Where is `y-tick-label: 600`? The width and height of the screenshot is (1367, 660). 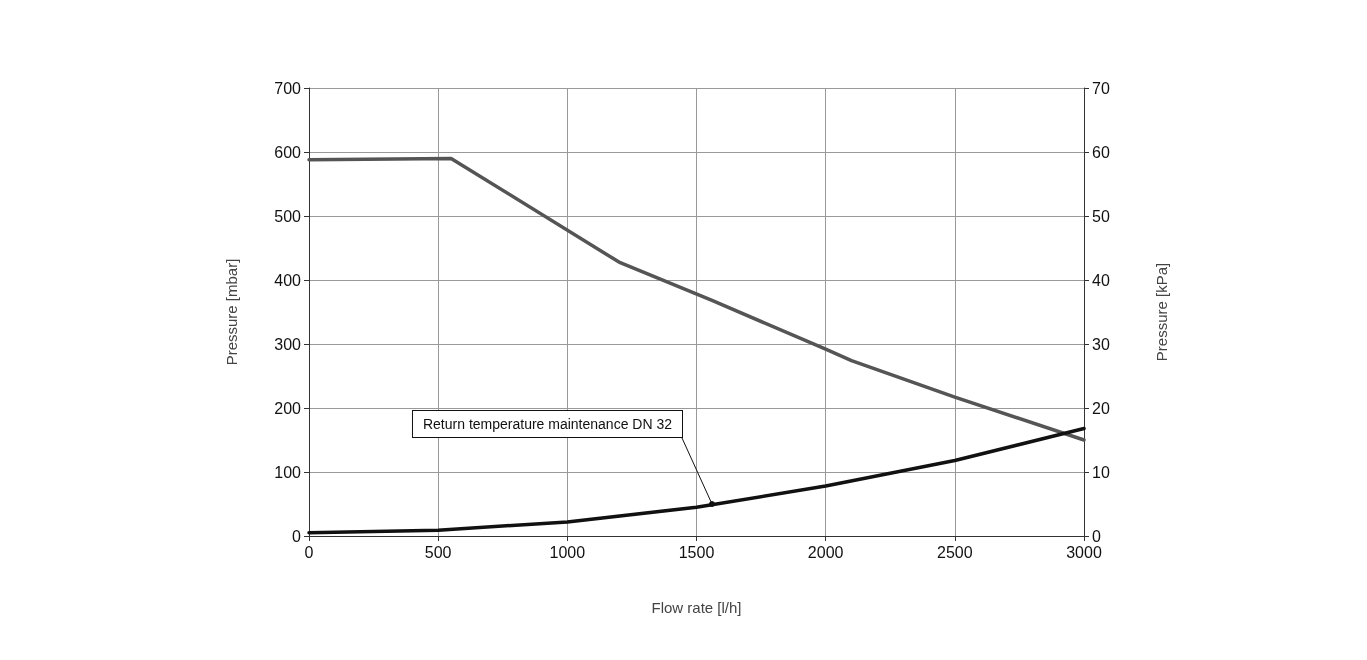
y-tick-label: 600 is located at coordinates (288, 152).